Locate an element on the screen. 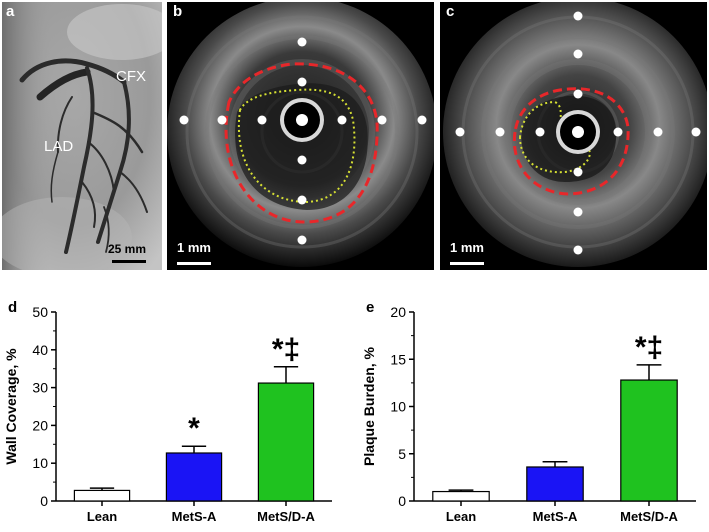  panel-letter-c: c is located at coordinates (450, 11).